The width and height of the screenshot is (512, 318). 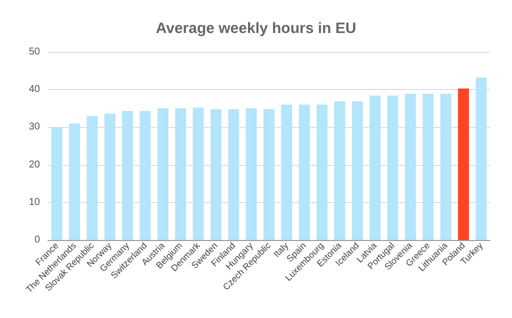 What do you see at coordinates (34, 202) in the screenshot?
I see `y-tick-label: 10` at bounding box center [34, 202].